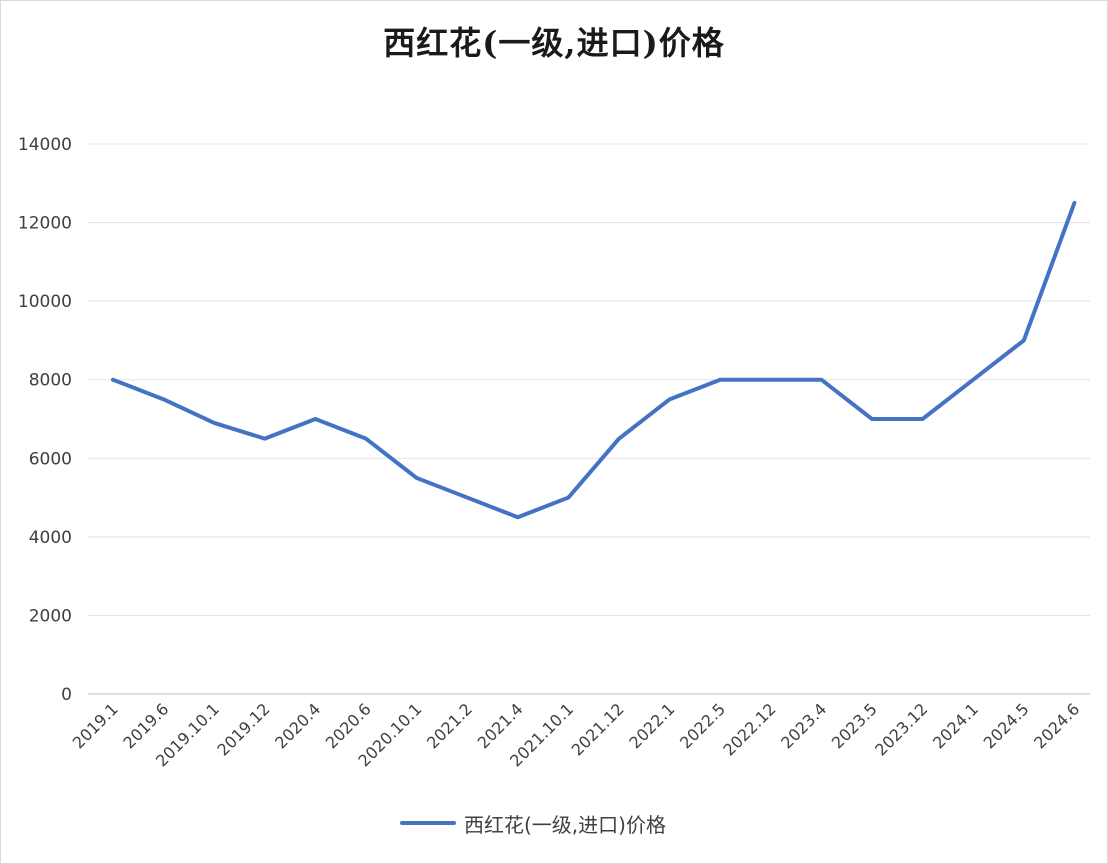 This screenshot has width=1108, height=864. I want to click on x-tick-label: 2022.12, so click(749, 729).